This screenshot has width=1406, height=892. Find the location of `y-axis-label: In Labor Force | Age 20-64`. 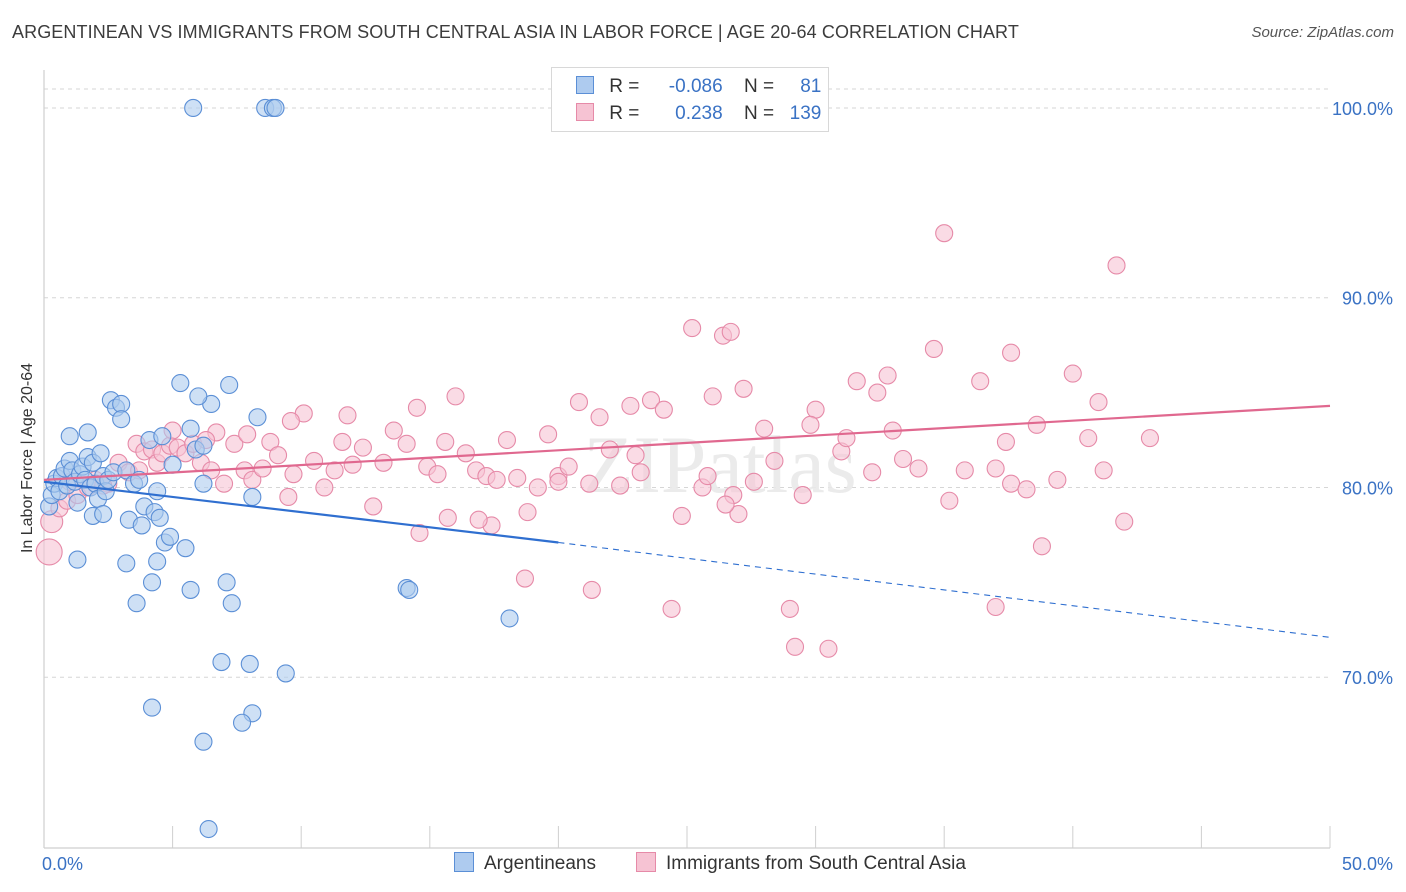

y-axis-label: In Labor Force | Age 20-64 is located at coordinates (27, 458).